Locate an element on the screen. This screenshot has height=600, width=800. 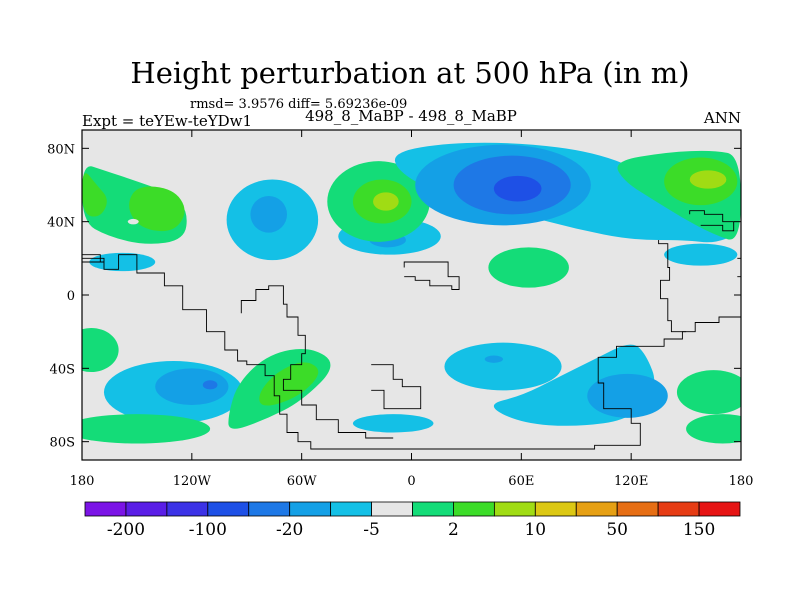
y-tick-label: 80S is located at coordinates (62, 443).